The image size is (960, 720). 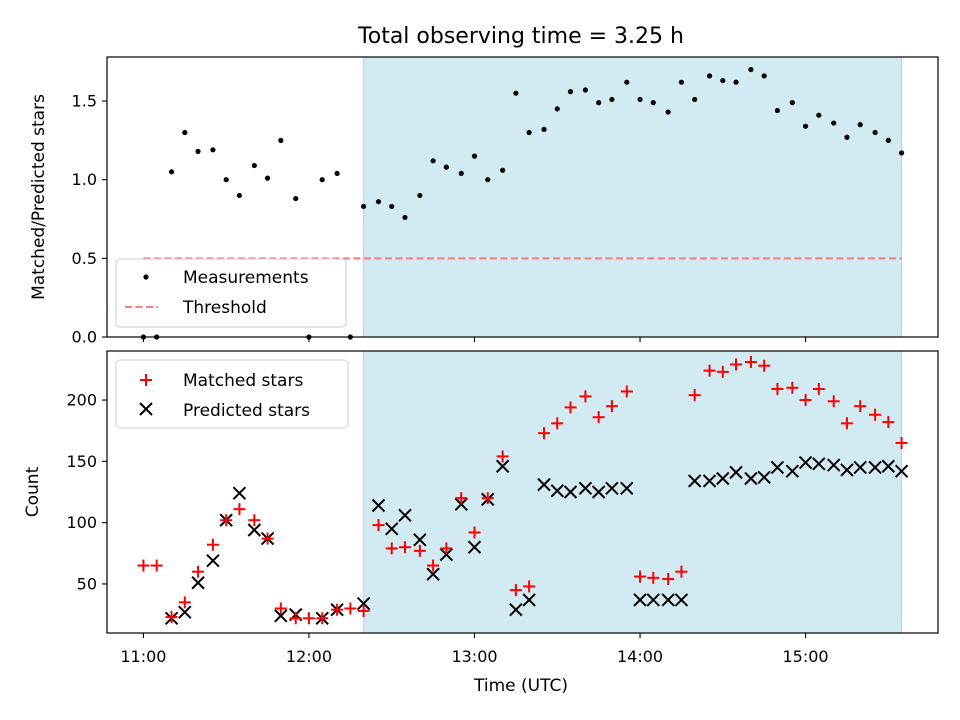 What do you see at coordinates (246, 278) in the screenshot?
I see `measurements-legend-label: Measurements` at bounding box center [246, 278].